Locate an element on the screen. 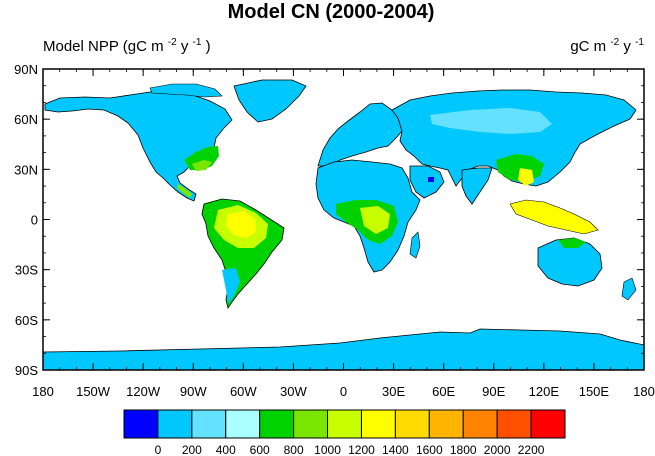 This screenshot has width=655, height=456. variable-label: Model NPP (gC m -2 y -1 ) is located at coordinates (127, 43).